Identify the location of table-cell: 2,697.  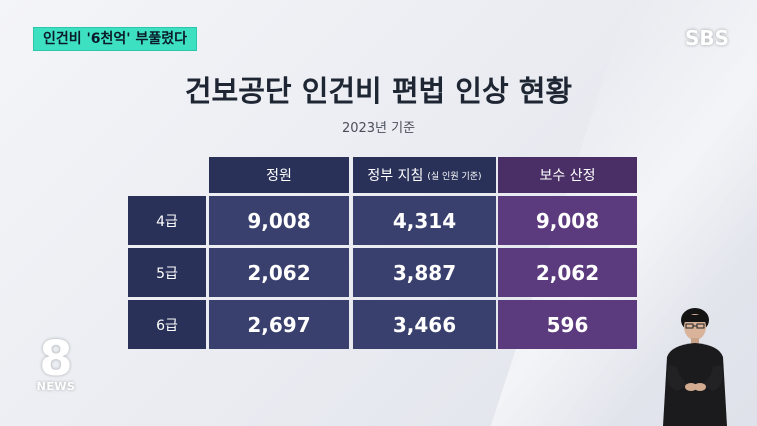
(279, 324).